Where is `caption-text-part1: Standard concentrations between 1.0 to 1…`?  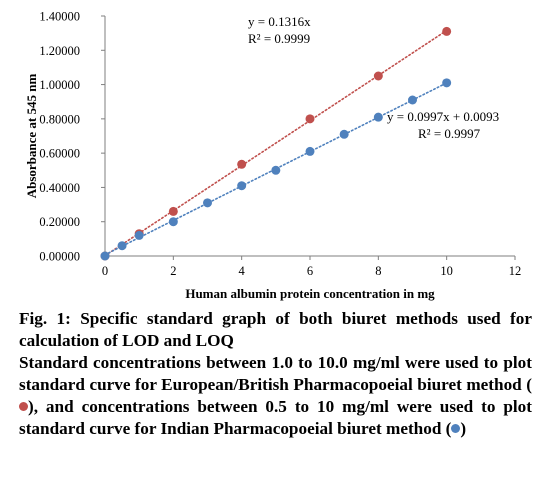 caption-text-part1: Standard concentrations between 1.0 to 1… is located at coordinates (275, 373).